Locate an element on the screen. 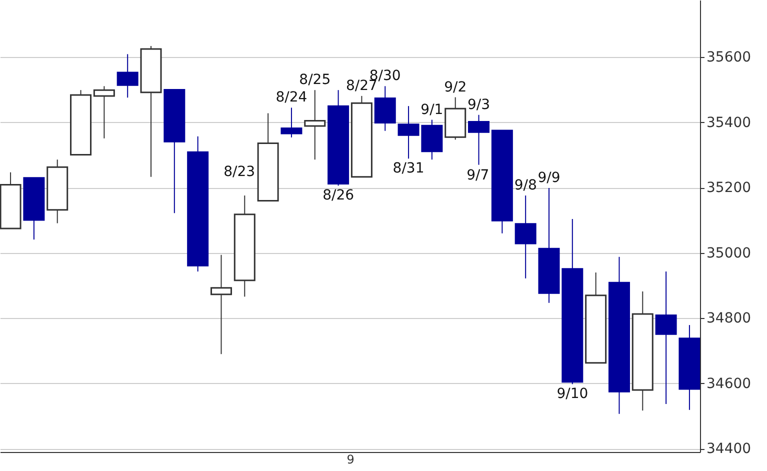 The image size is (767, 471). text: 9/7 is located at coordinates (478, 176).